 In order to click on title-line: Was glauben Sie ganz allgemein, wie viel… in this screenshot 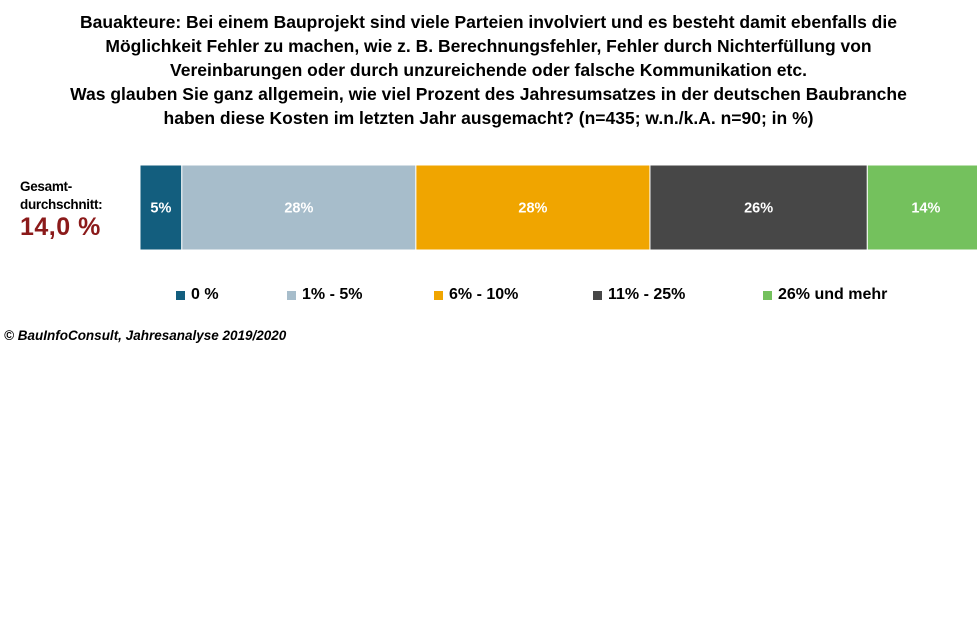, I will do `click(488, 94)`.